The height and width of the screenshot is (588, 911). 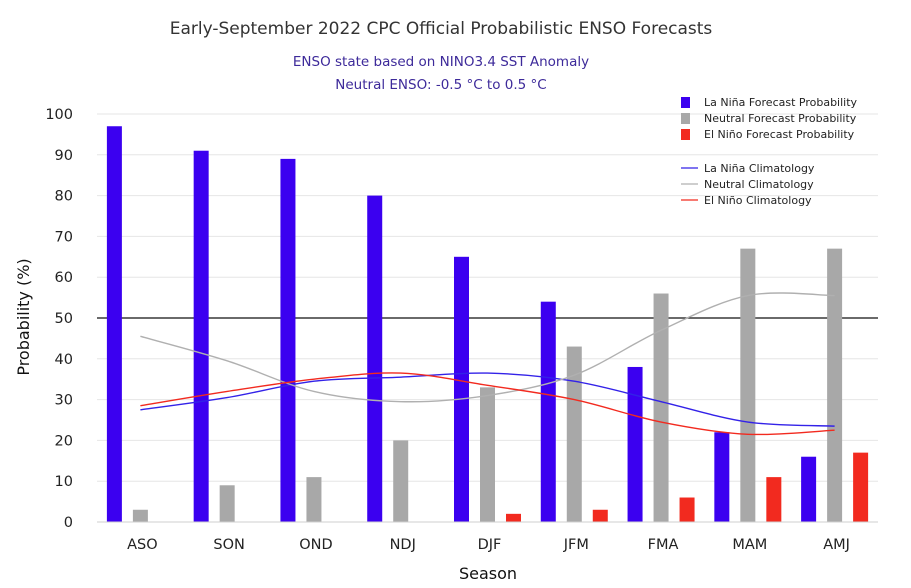 What do you see at coordinates (375, 358) in the screenshot?
I see `bar-la-ndj` at bounding box center [375, 358].